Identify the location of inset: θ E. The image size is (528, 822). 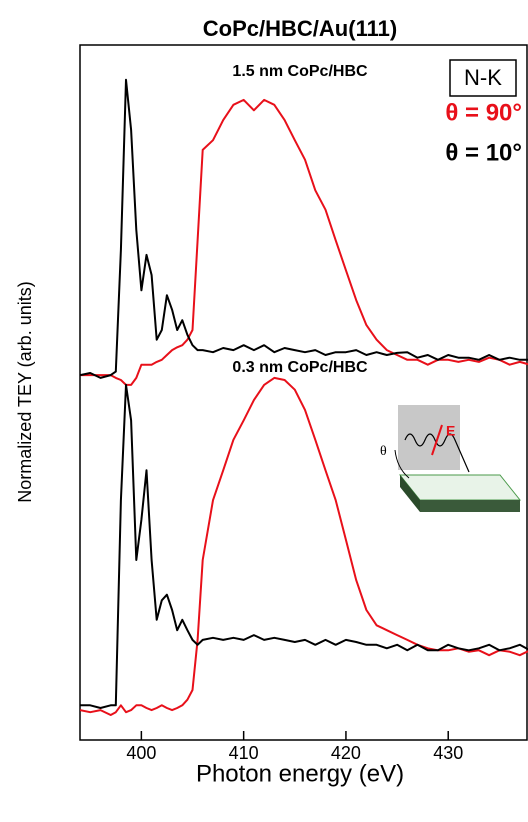
(451, 458).